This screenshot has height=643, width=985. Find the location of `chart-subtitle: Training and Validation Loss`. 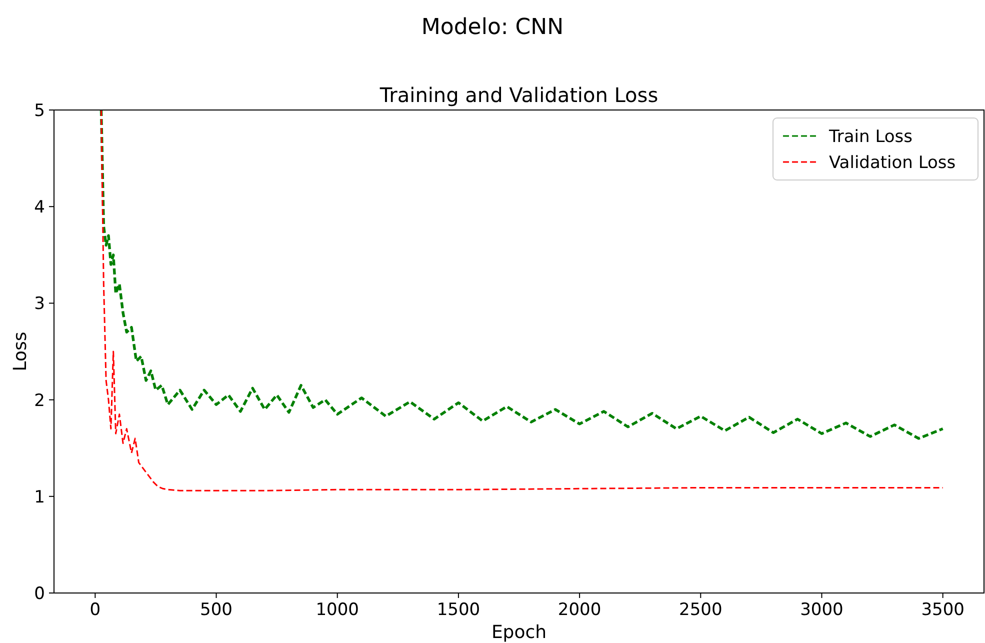

chart-subtitle: Training and Validation Loss is located at coordinates (518, 95).